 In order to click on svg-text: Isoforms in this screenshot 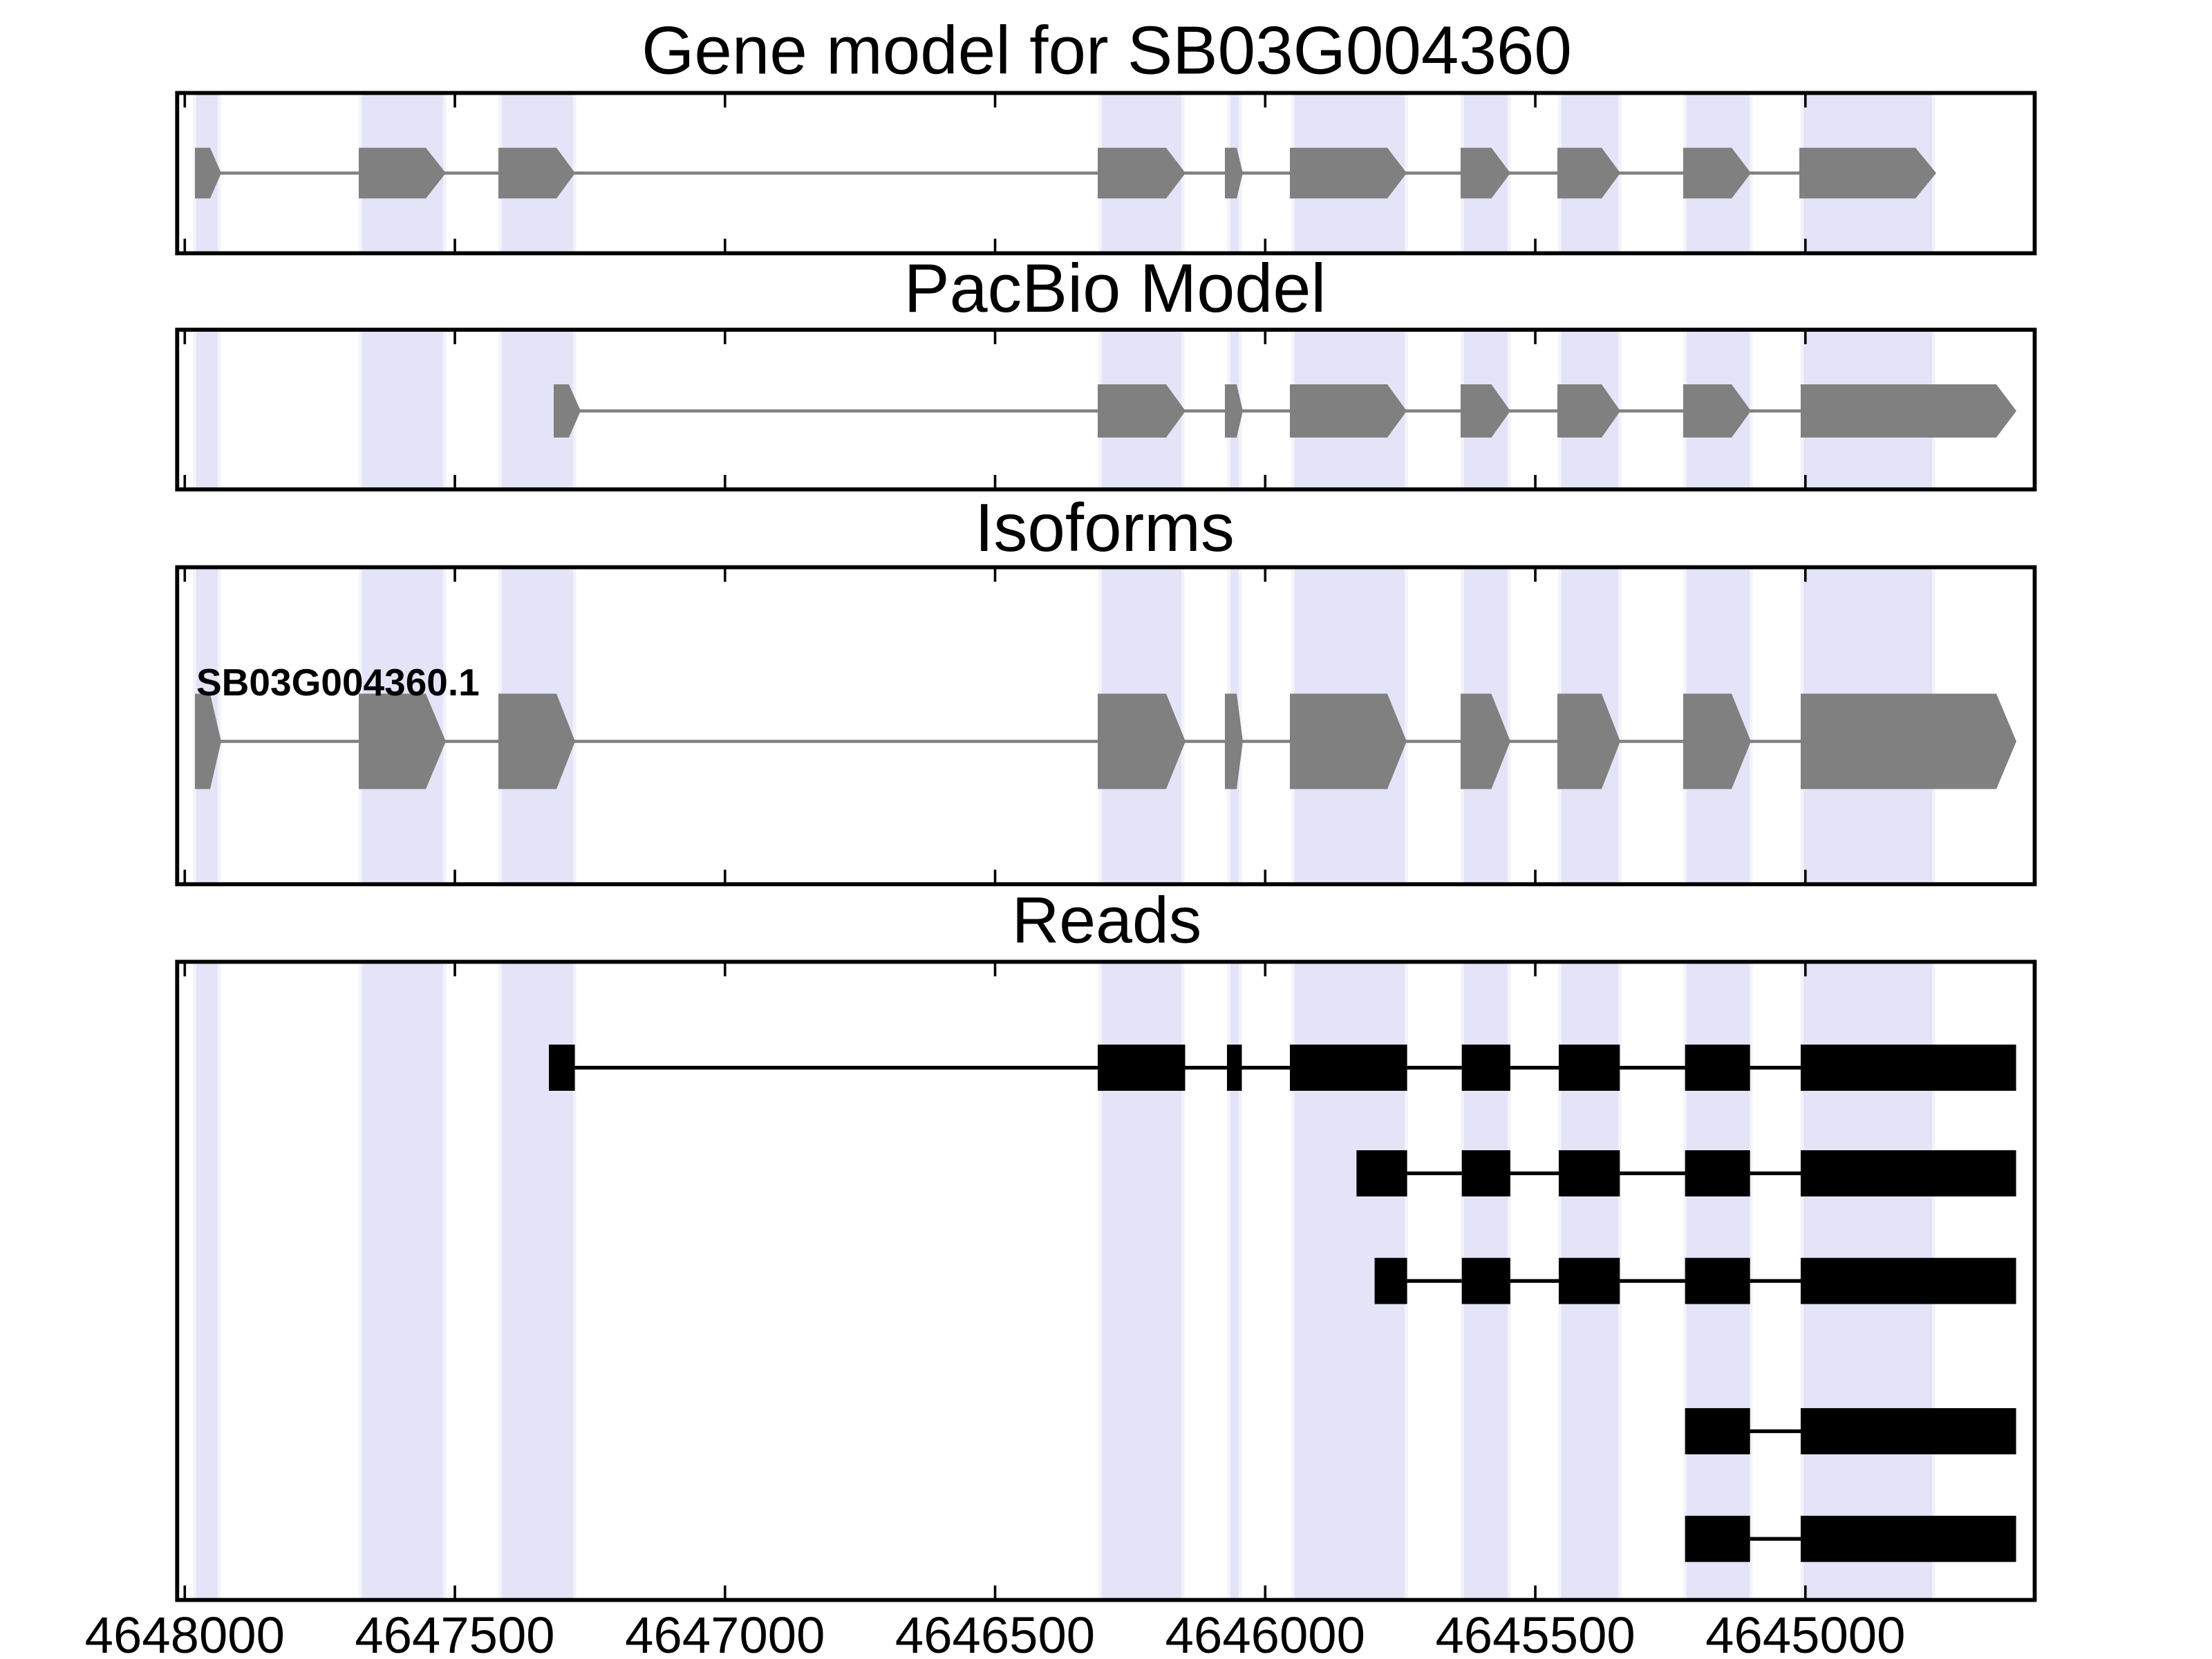, I will do `click(1105, 527)`.